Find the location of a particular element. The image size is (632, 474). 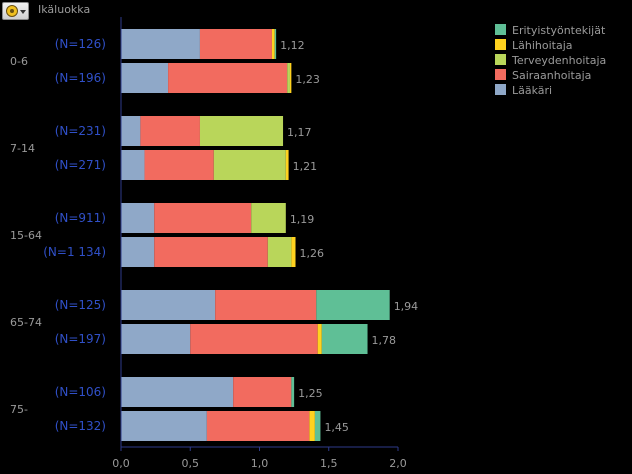

group-by-label: Ikäluokka is located at coordinates (64, 9).